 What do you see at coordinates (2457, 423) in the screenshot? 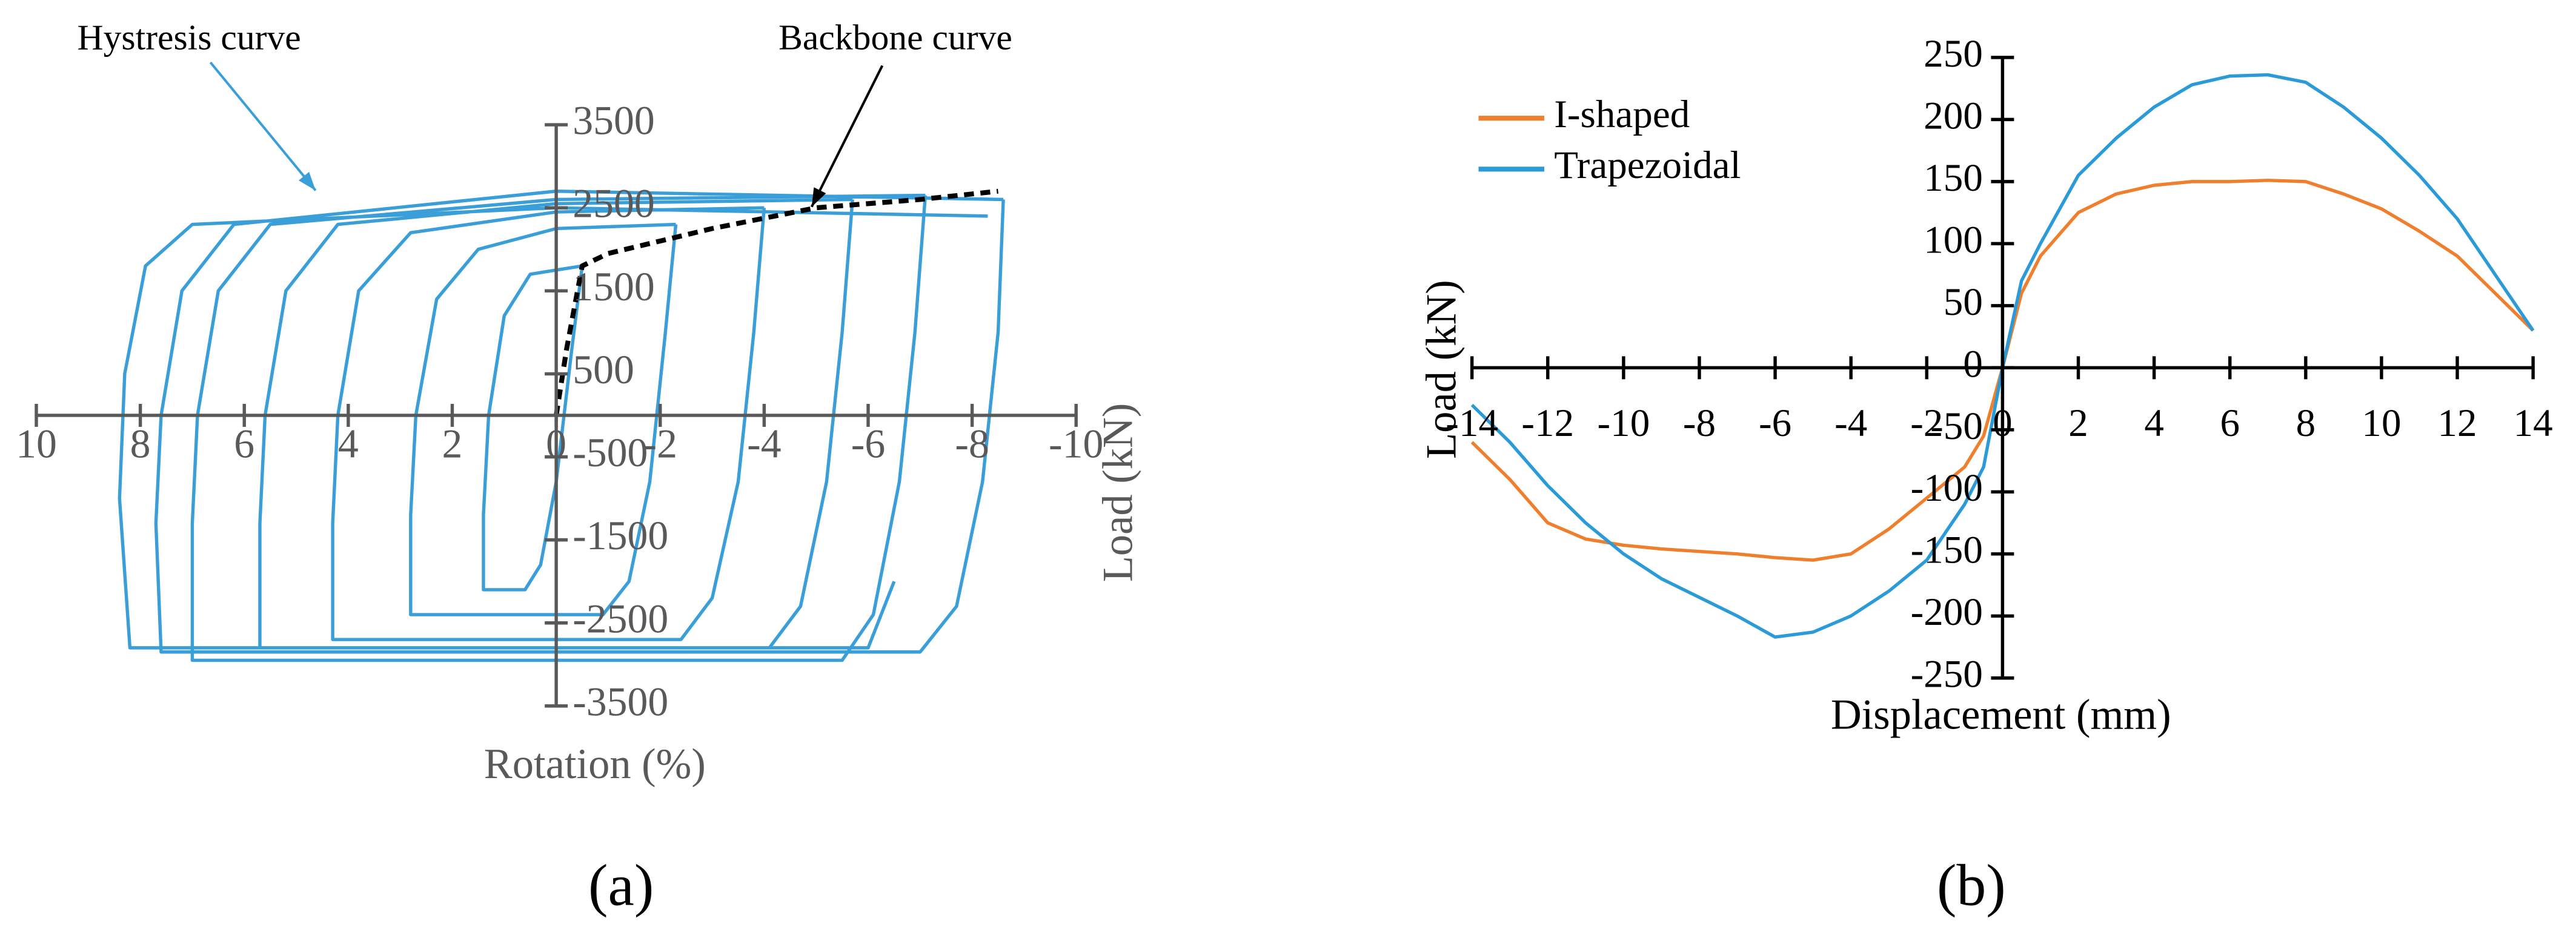
I see `x-tick-label: 12` at bounding box center [2457, 423].